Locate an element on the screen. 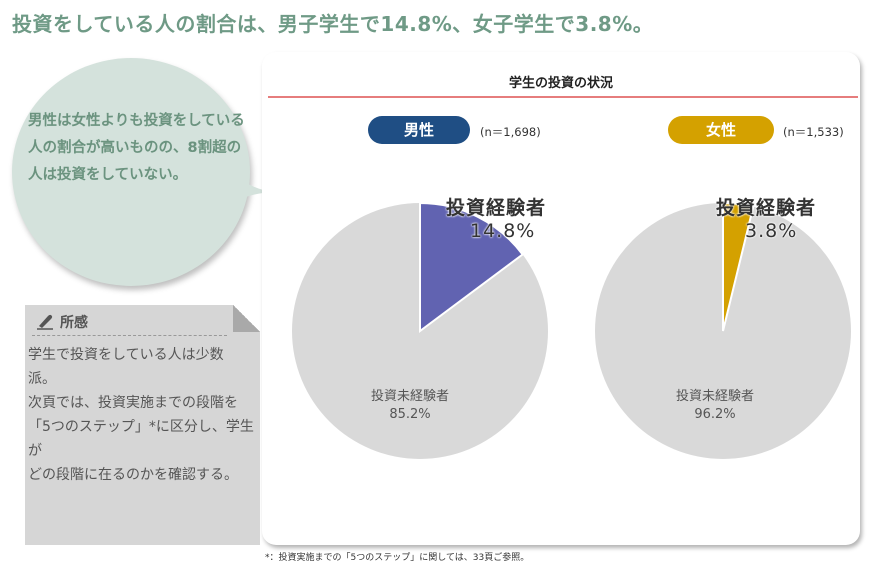 The width and height of the screenshot is (870, 565). female-non-investor-label: 投資未経験者 96.2% is located at coordinates (714, 405).